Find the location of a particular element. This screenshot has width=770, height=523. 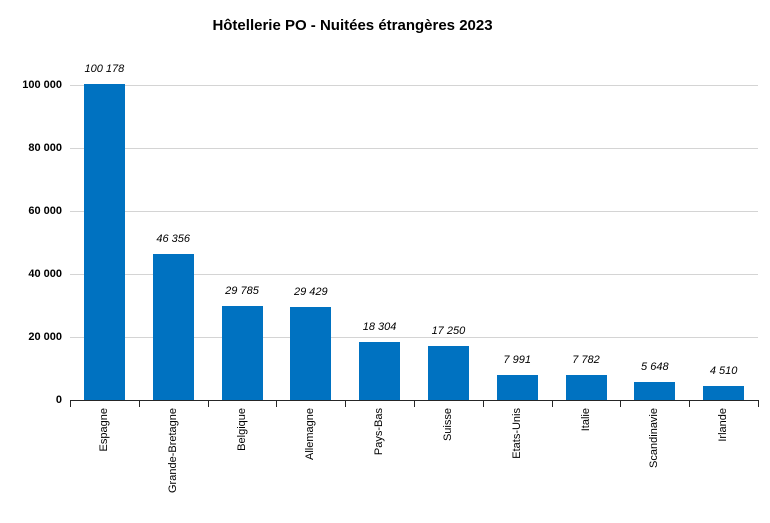

bar-value-label: 7 782 is located at coordinates (586, 360).